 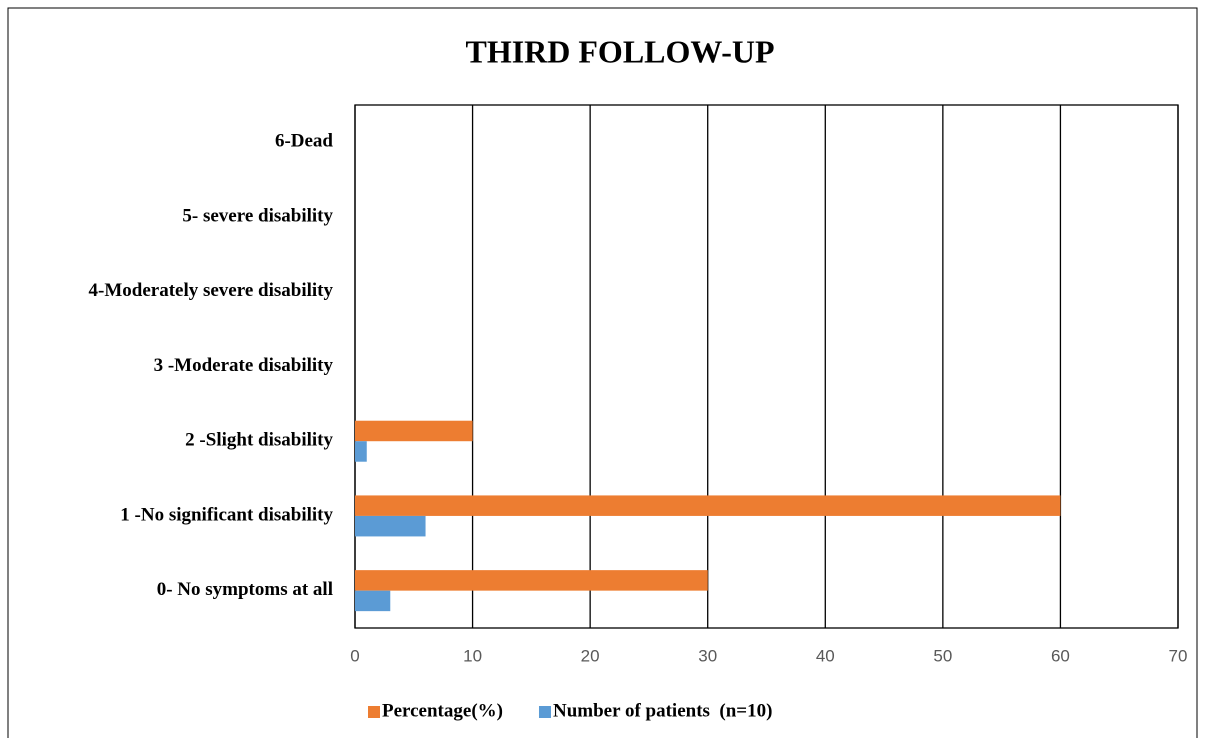 I want to click on y-tick-label: 2 -Slight disability, so click(x=259, y=440).